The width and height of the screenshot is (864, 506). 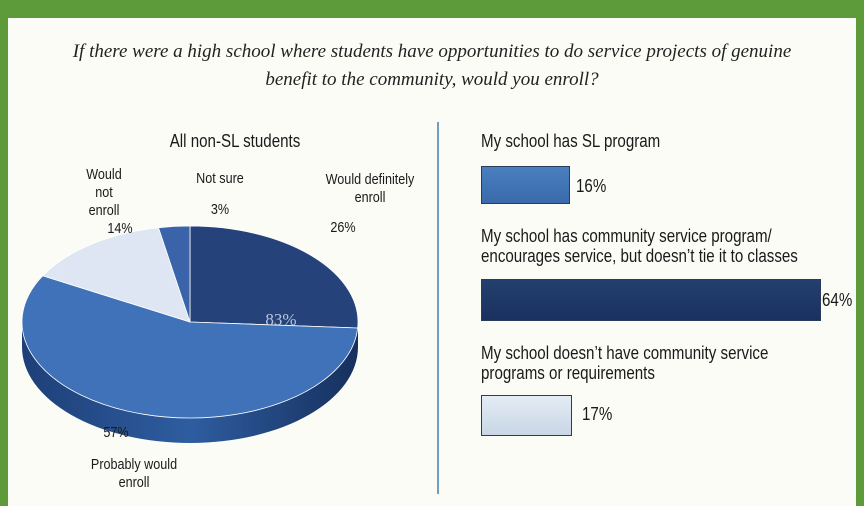 What do you see at coordinates (597, 414) in the screenshot?
I see `bar-value-no-program: 17%` at bounding box center [597, 414].